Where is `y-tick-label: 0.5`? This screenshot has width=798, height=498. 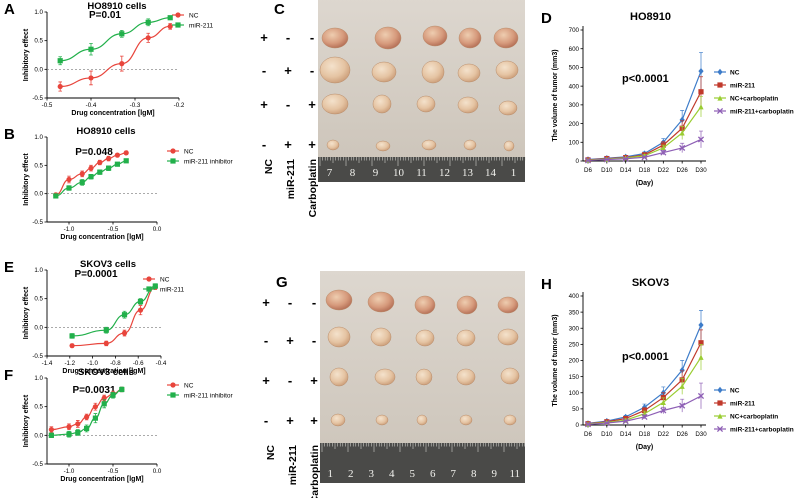
y-tick-label: 0.5 is located at coordinates (38, 165).